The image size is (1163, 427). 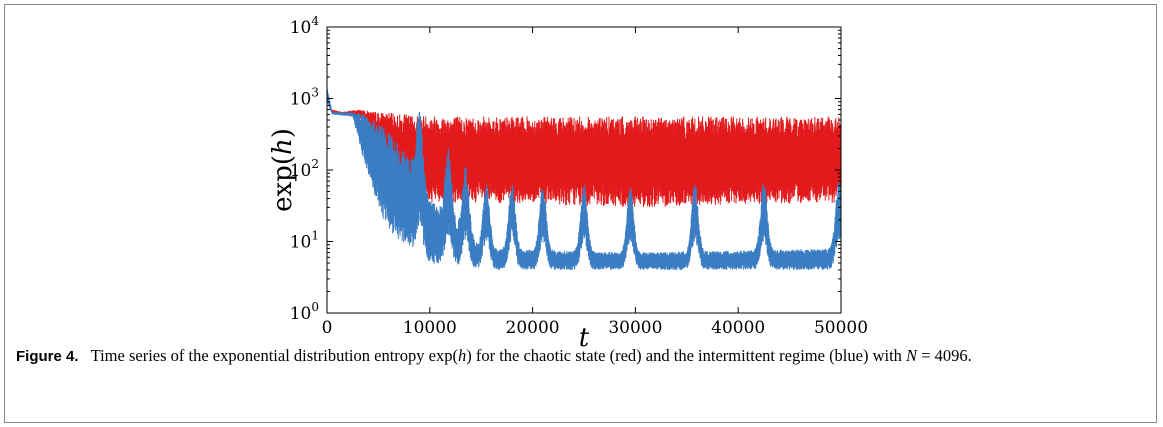 I want to click on x-tick-label: 50000, so click(x=841, y=328).